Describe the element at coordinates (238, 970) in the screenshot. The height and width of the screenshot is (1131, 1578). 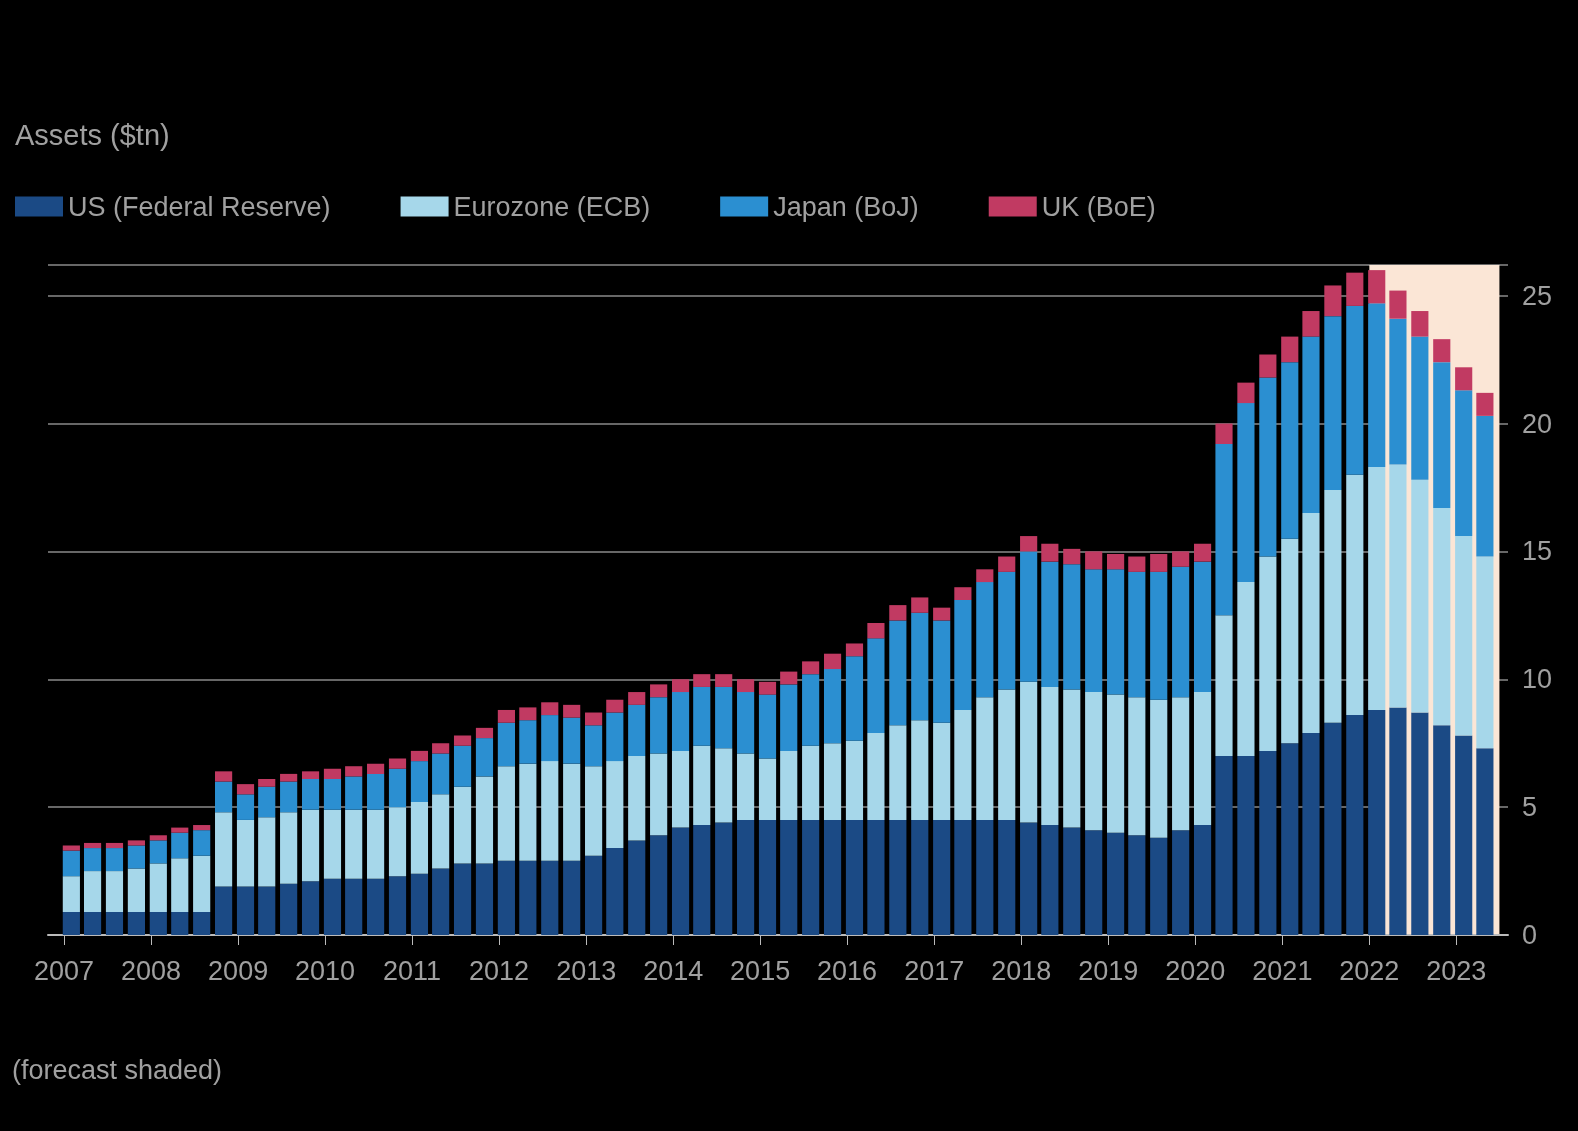
I see `x-tick-label: 2009` at that location.